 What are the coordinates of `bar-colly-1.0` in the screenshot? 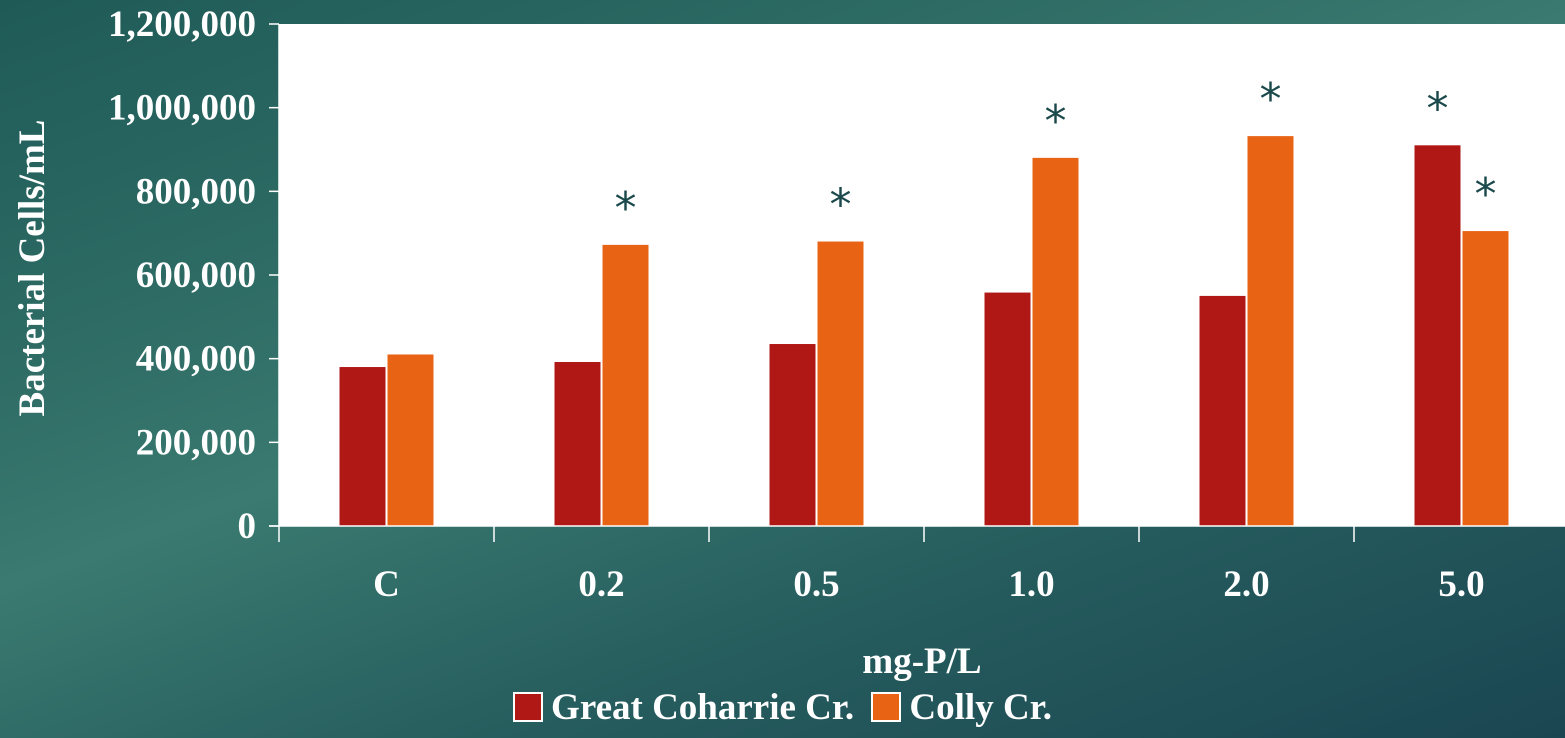 It's located at (1055, 341).